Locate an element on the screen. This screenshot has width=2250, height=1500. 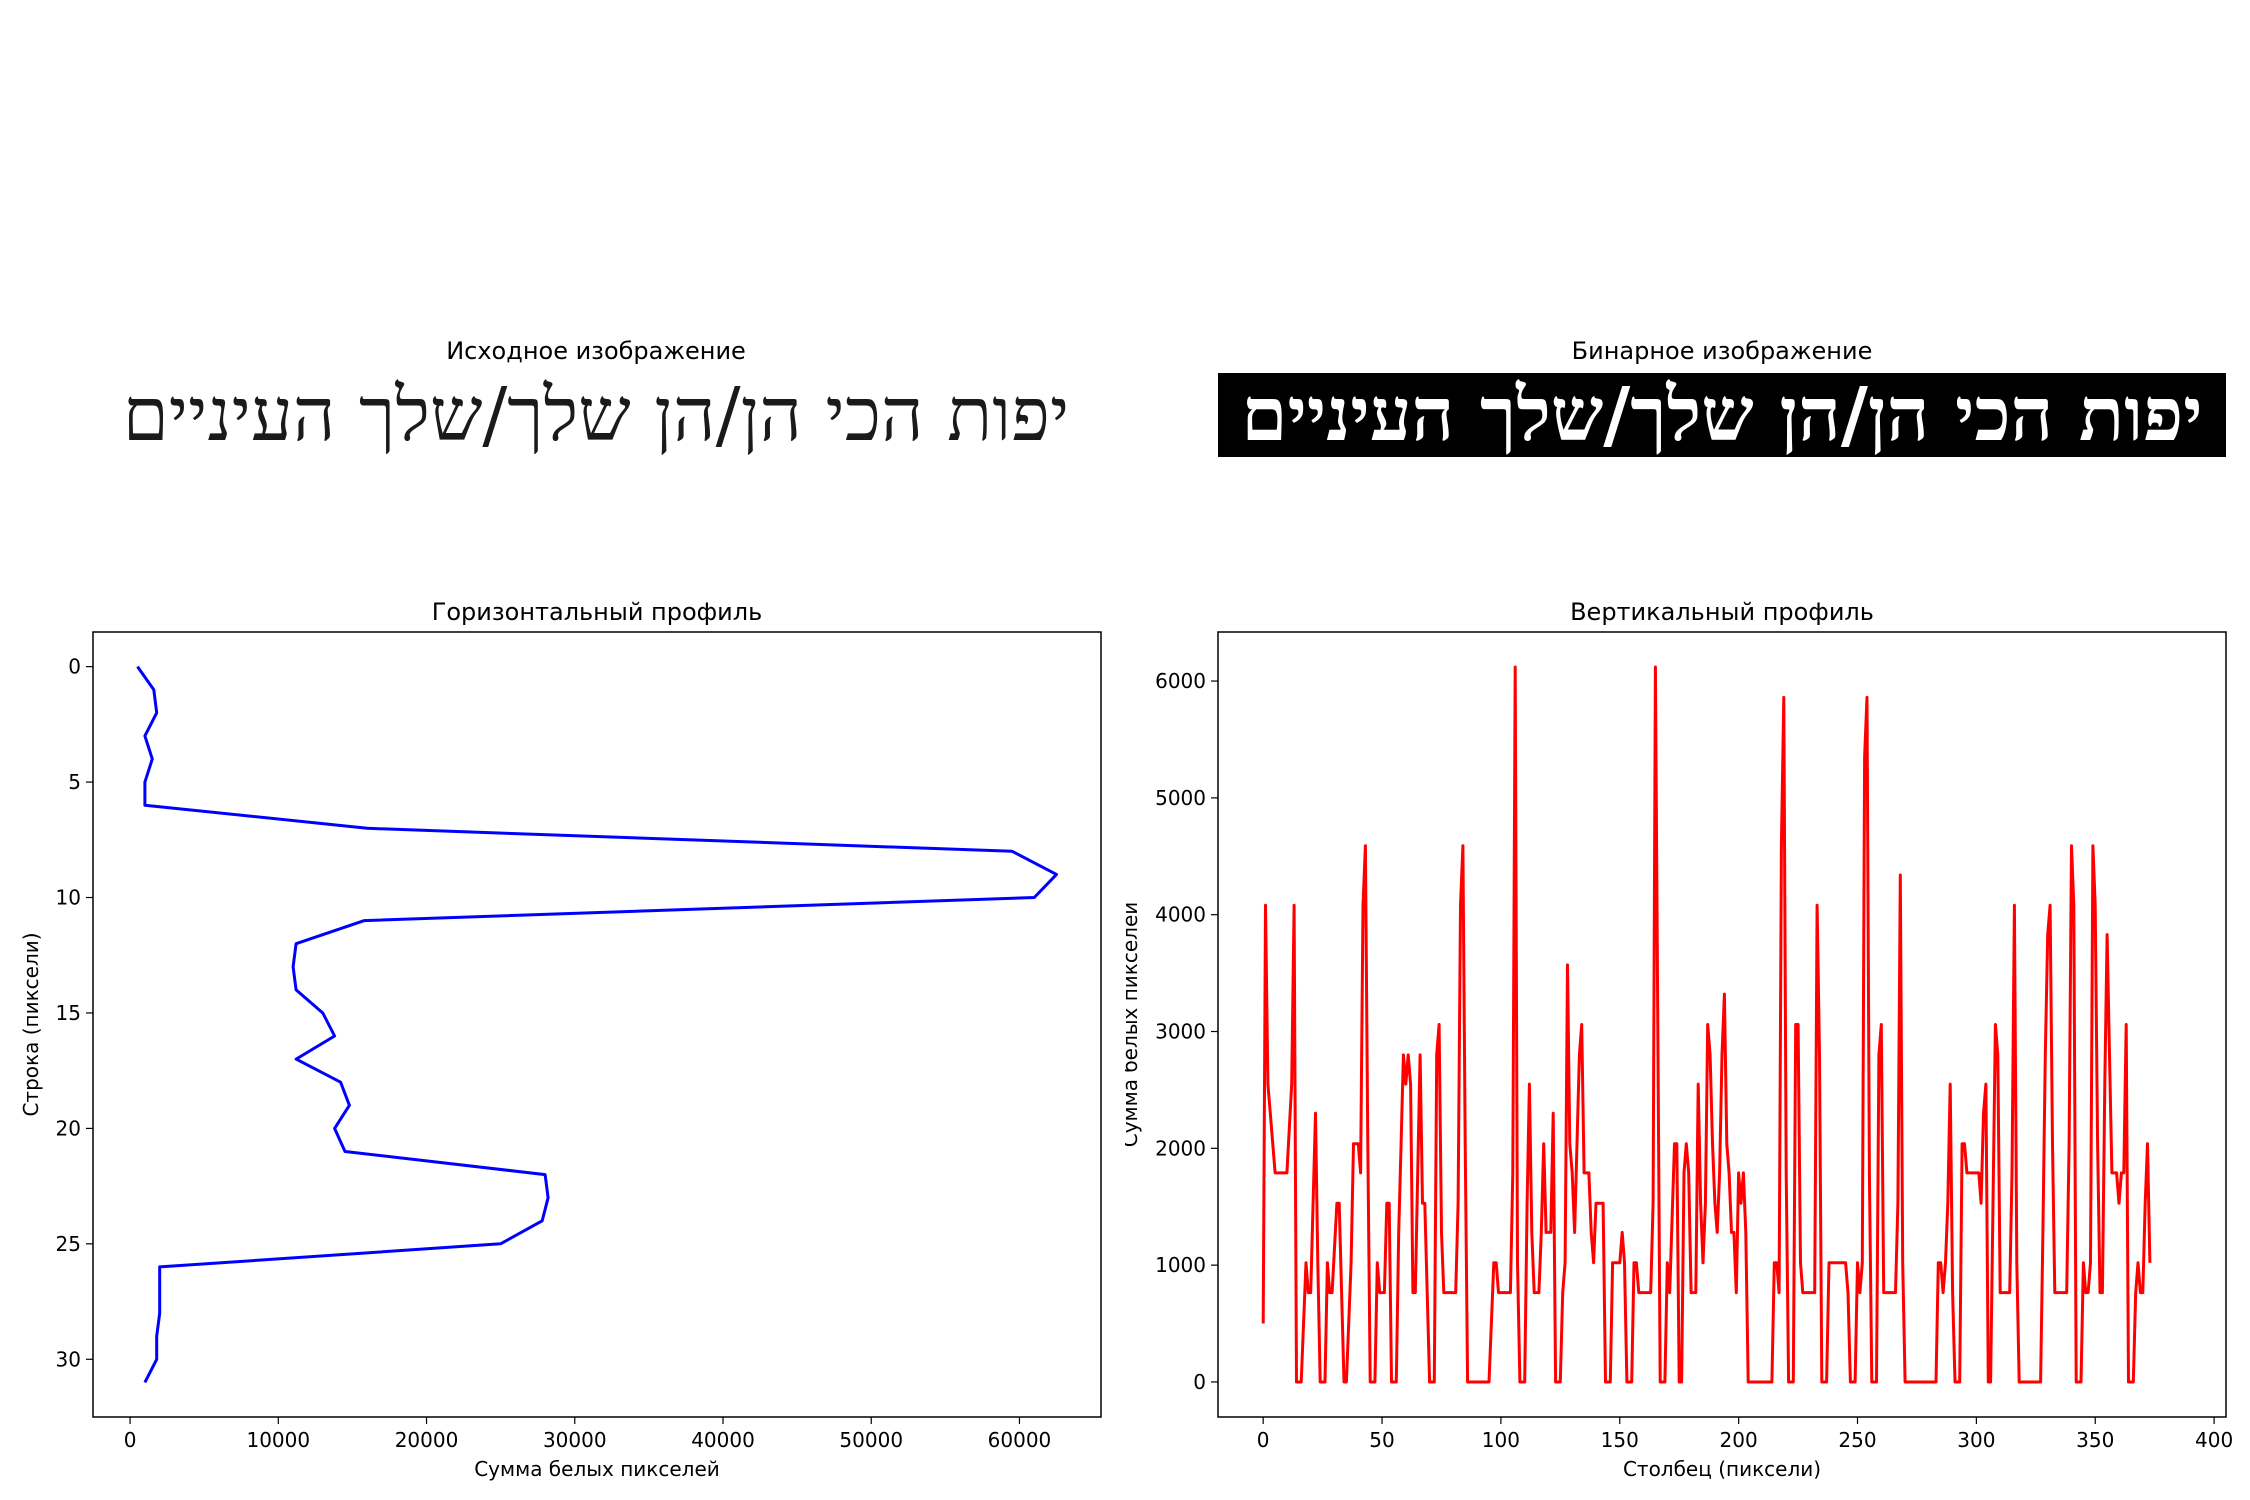
binary-image-title: Бинарное изображение is located at coordinates (1722, 351).